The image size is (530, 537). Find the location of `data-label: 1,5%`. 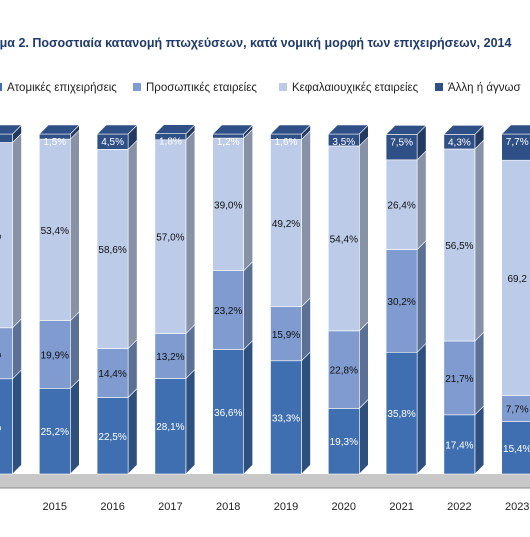

data-label: 1,5% is located at coordinates (54, 142).